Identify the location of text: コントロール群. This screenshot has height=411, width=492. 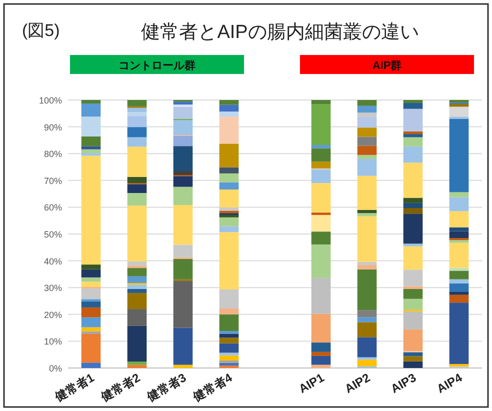
(157, 65).